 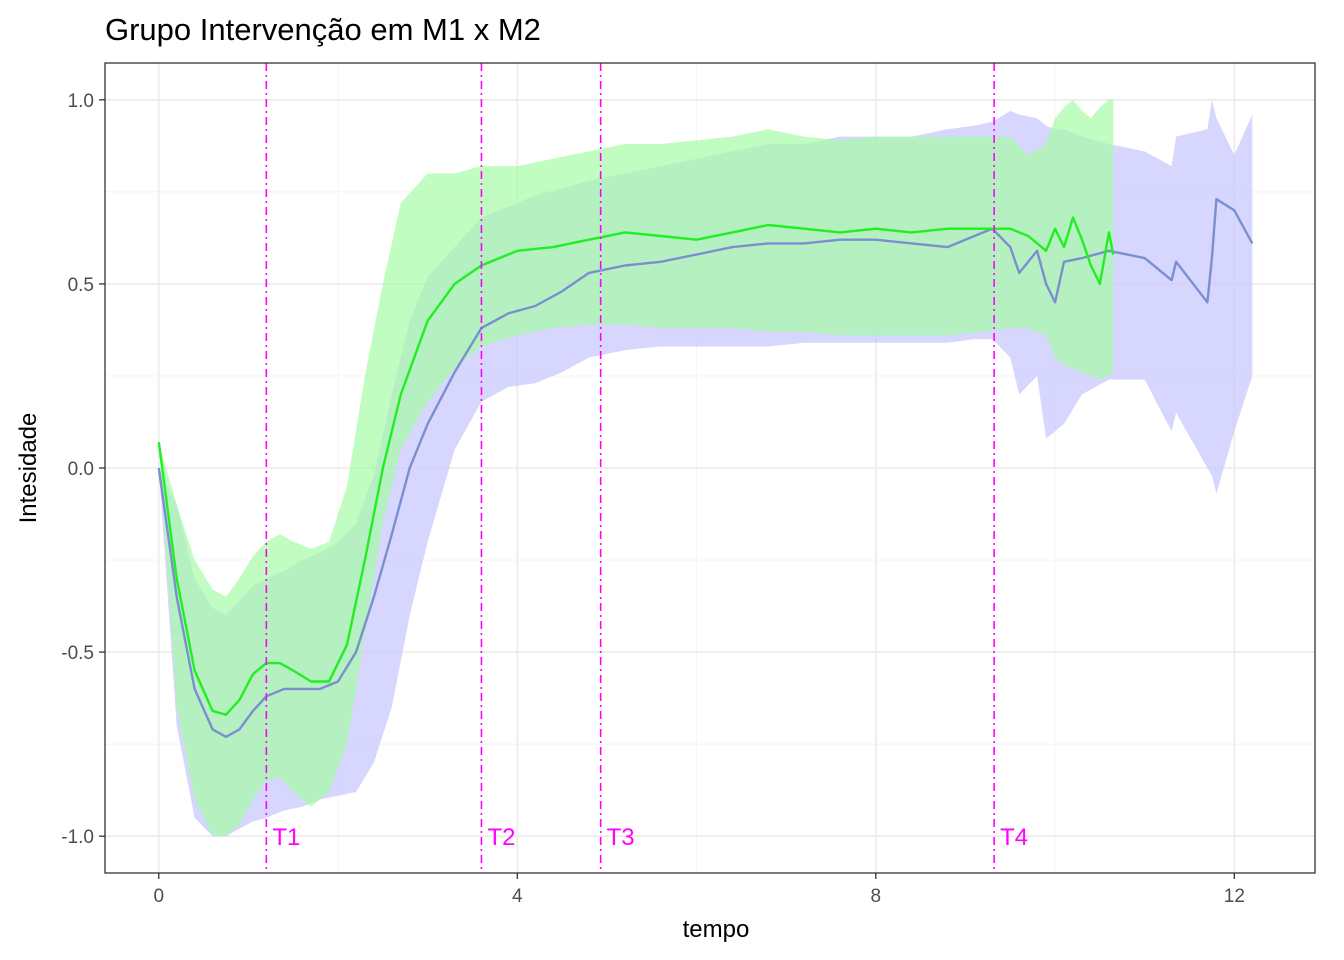 I want to click on vline-label-t4: T4, so click(x=1014, y=837).